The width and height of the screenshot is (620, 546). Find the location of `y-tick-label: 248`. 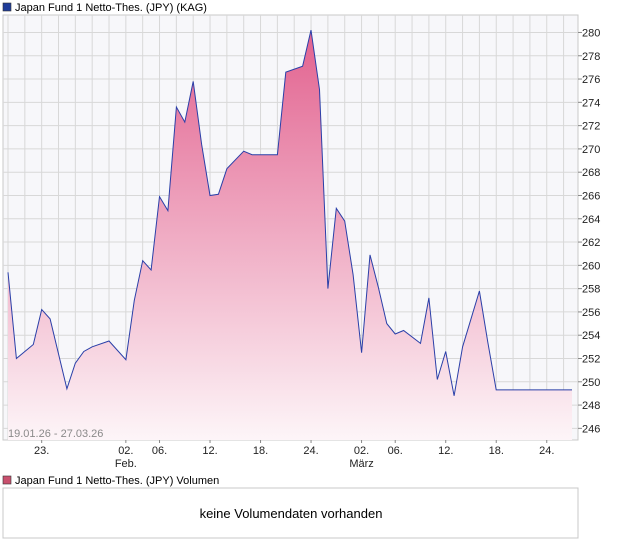

y-tick-label: 248 is located at coordinates (591, 406).